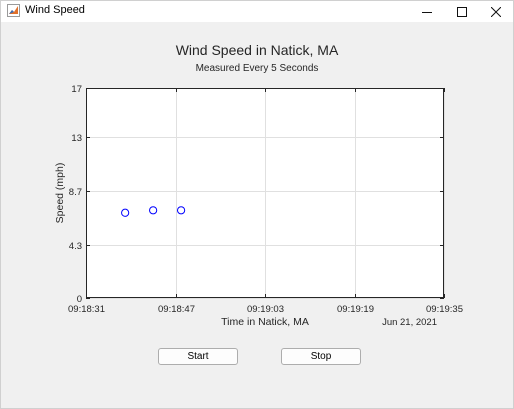 Image resolution: width=514 pixels, height=409 pixels. Describe the element at coordinates (176, 309) in the screenshot. I see `x-tick-label: 09:18:47` at that location.